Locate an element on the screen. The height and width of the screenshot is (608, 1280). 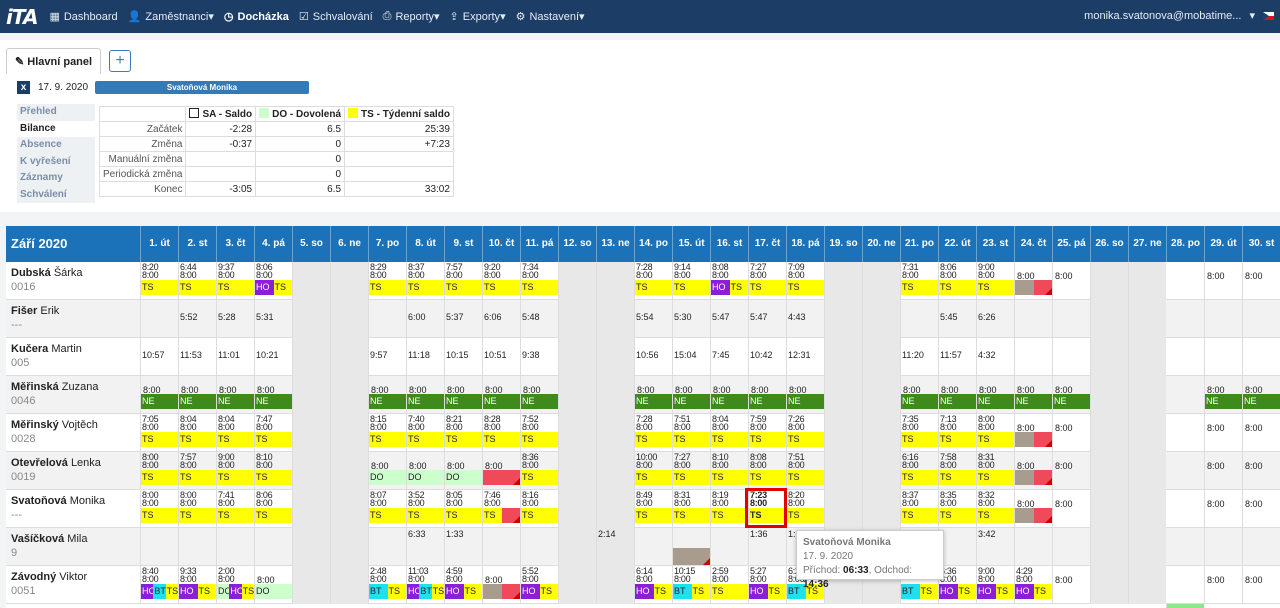
day-cell: 9:38 is located at coordinates (539, 357).